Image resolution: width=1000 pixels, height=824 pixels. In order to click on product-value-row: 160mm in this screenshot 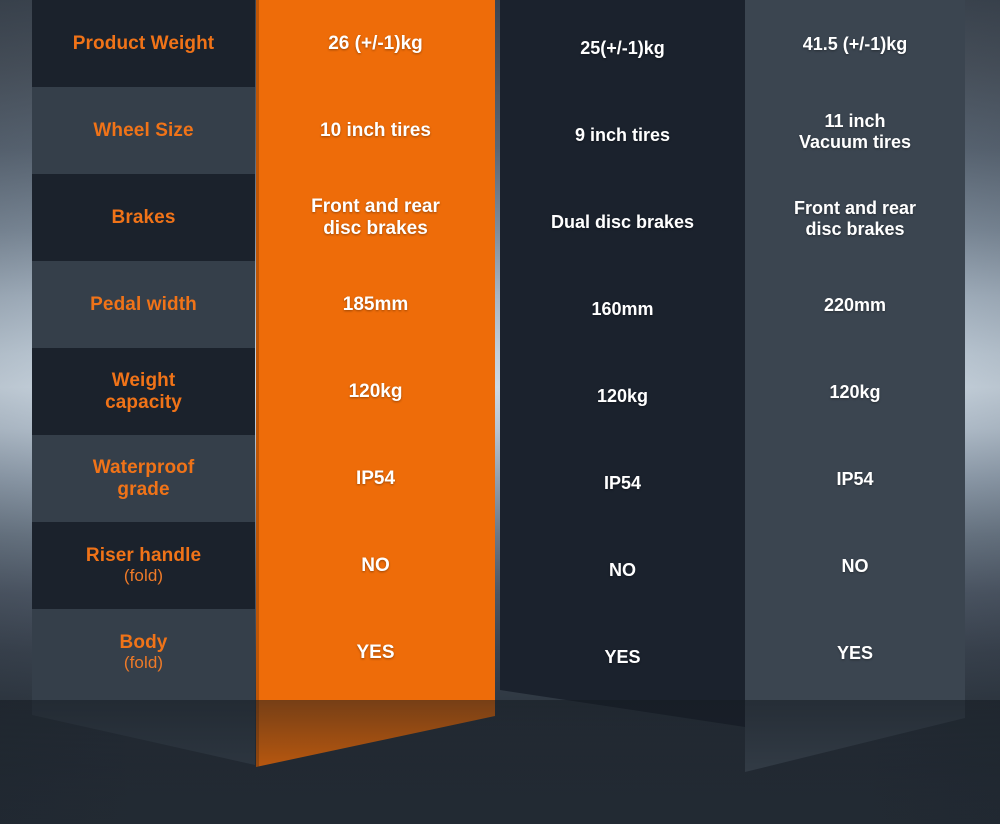, I will do `click(622, 309)`.